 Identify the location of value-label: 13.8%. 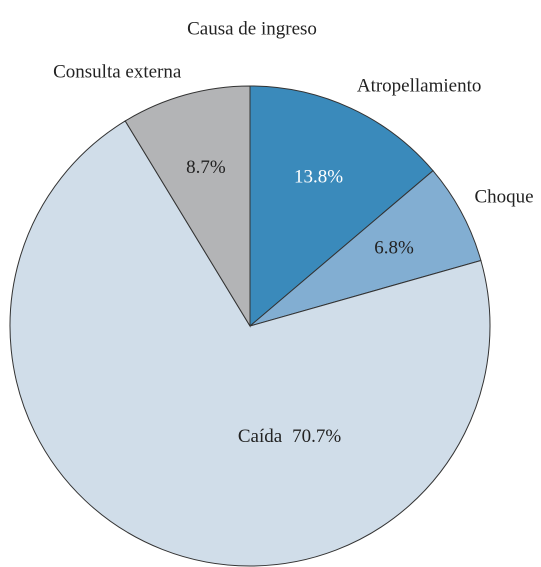
(318, 176).